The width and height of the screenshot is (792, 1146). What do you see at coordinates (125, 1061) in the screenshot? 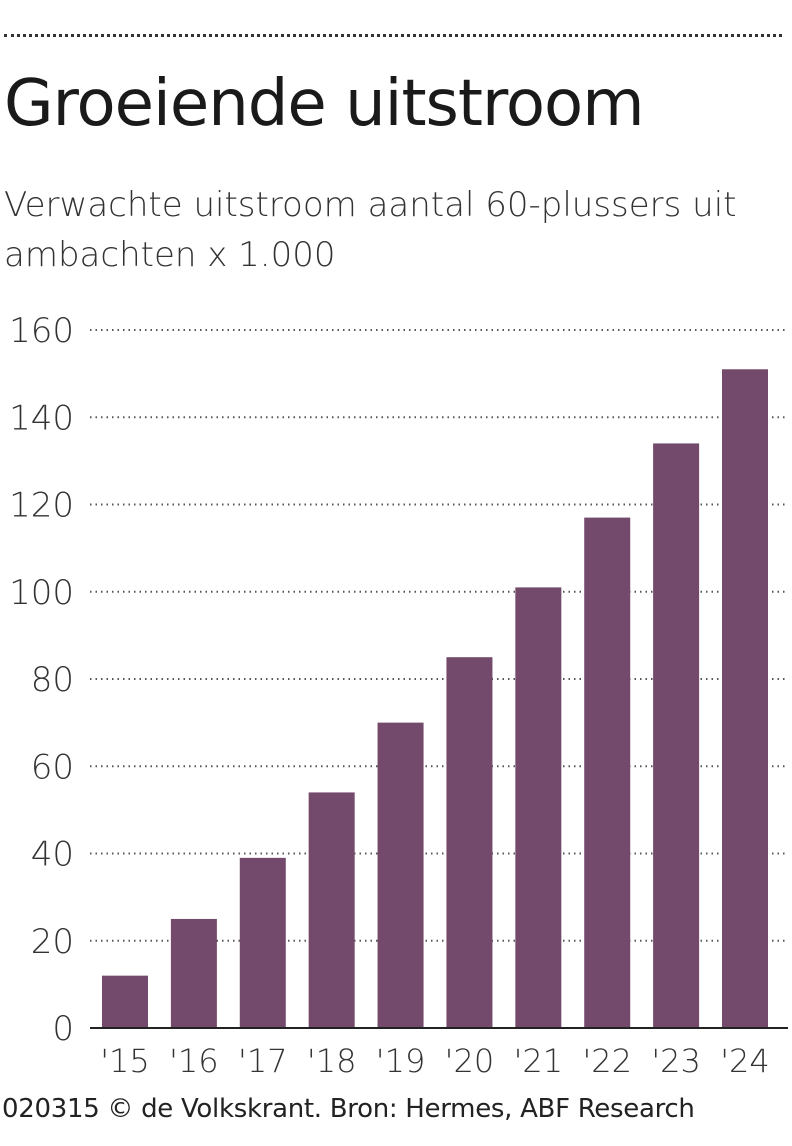
I see `x-tick-label: '15` at bounding box center [125, 1061].